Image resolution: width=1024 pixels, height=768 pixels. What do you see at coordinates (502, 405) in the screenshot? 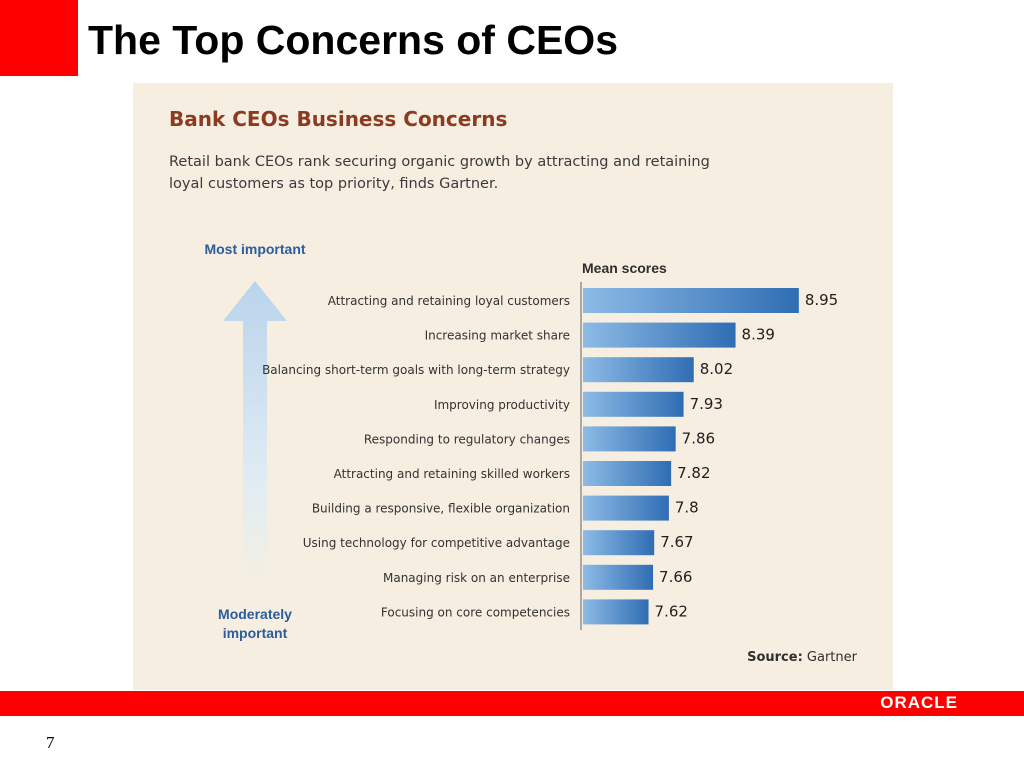
I see `bar-category-label: Improving productivity` at bounding box center [502, 405].